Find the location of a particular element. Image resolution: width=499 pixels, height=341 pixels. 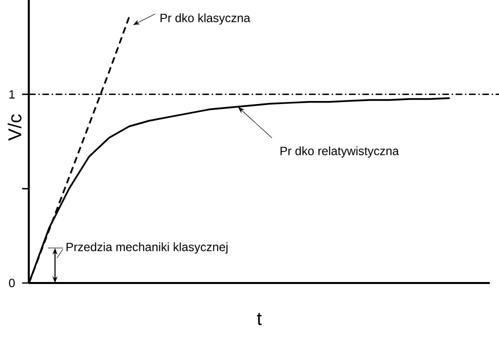

y-axis-title: V/c is located at coordinates (15, 127).